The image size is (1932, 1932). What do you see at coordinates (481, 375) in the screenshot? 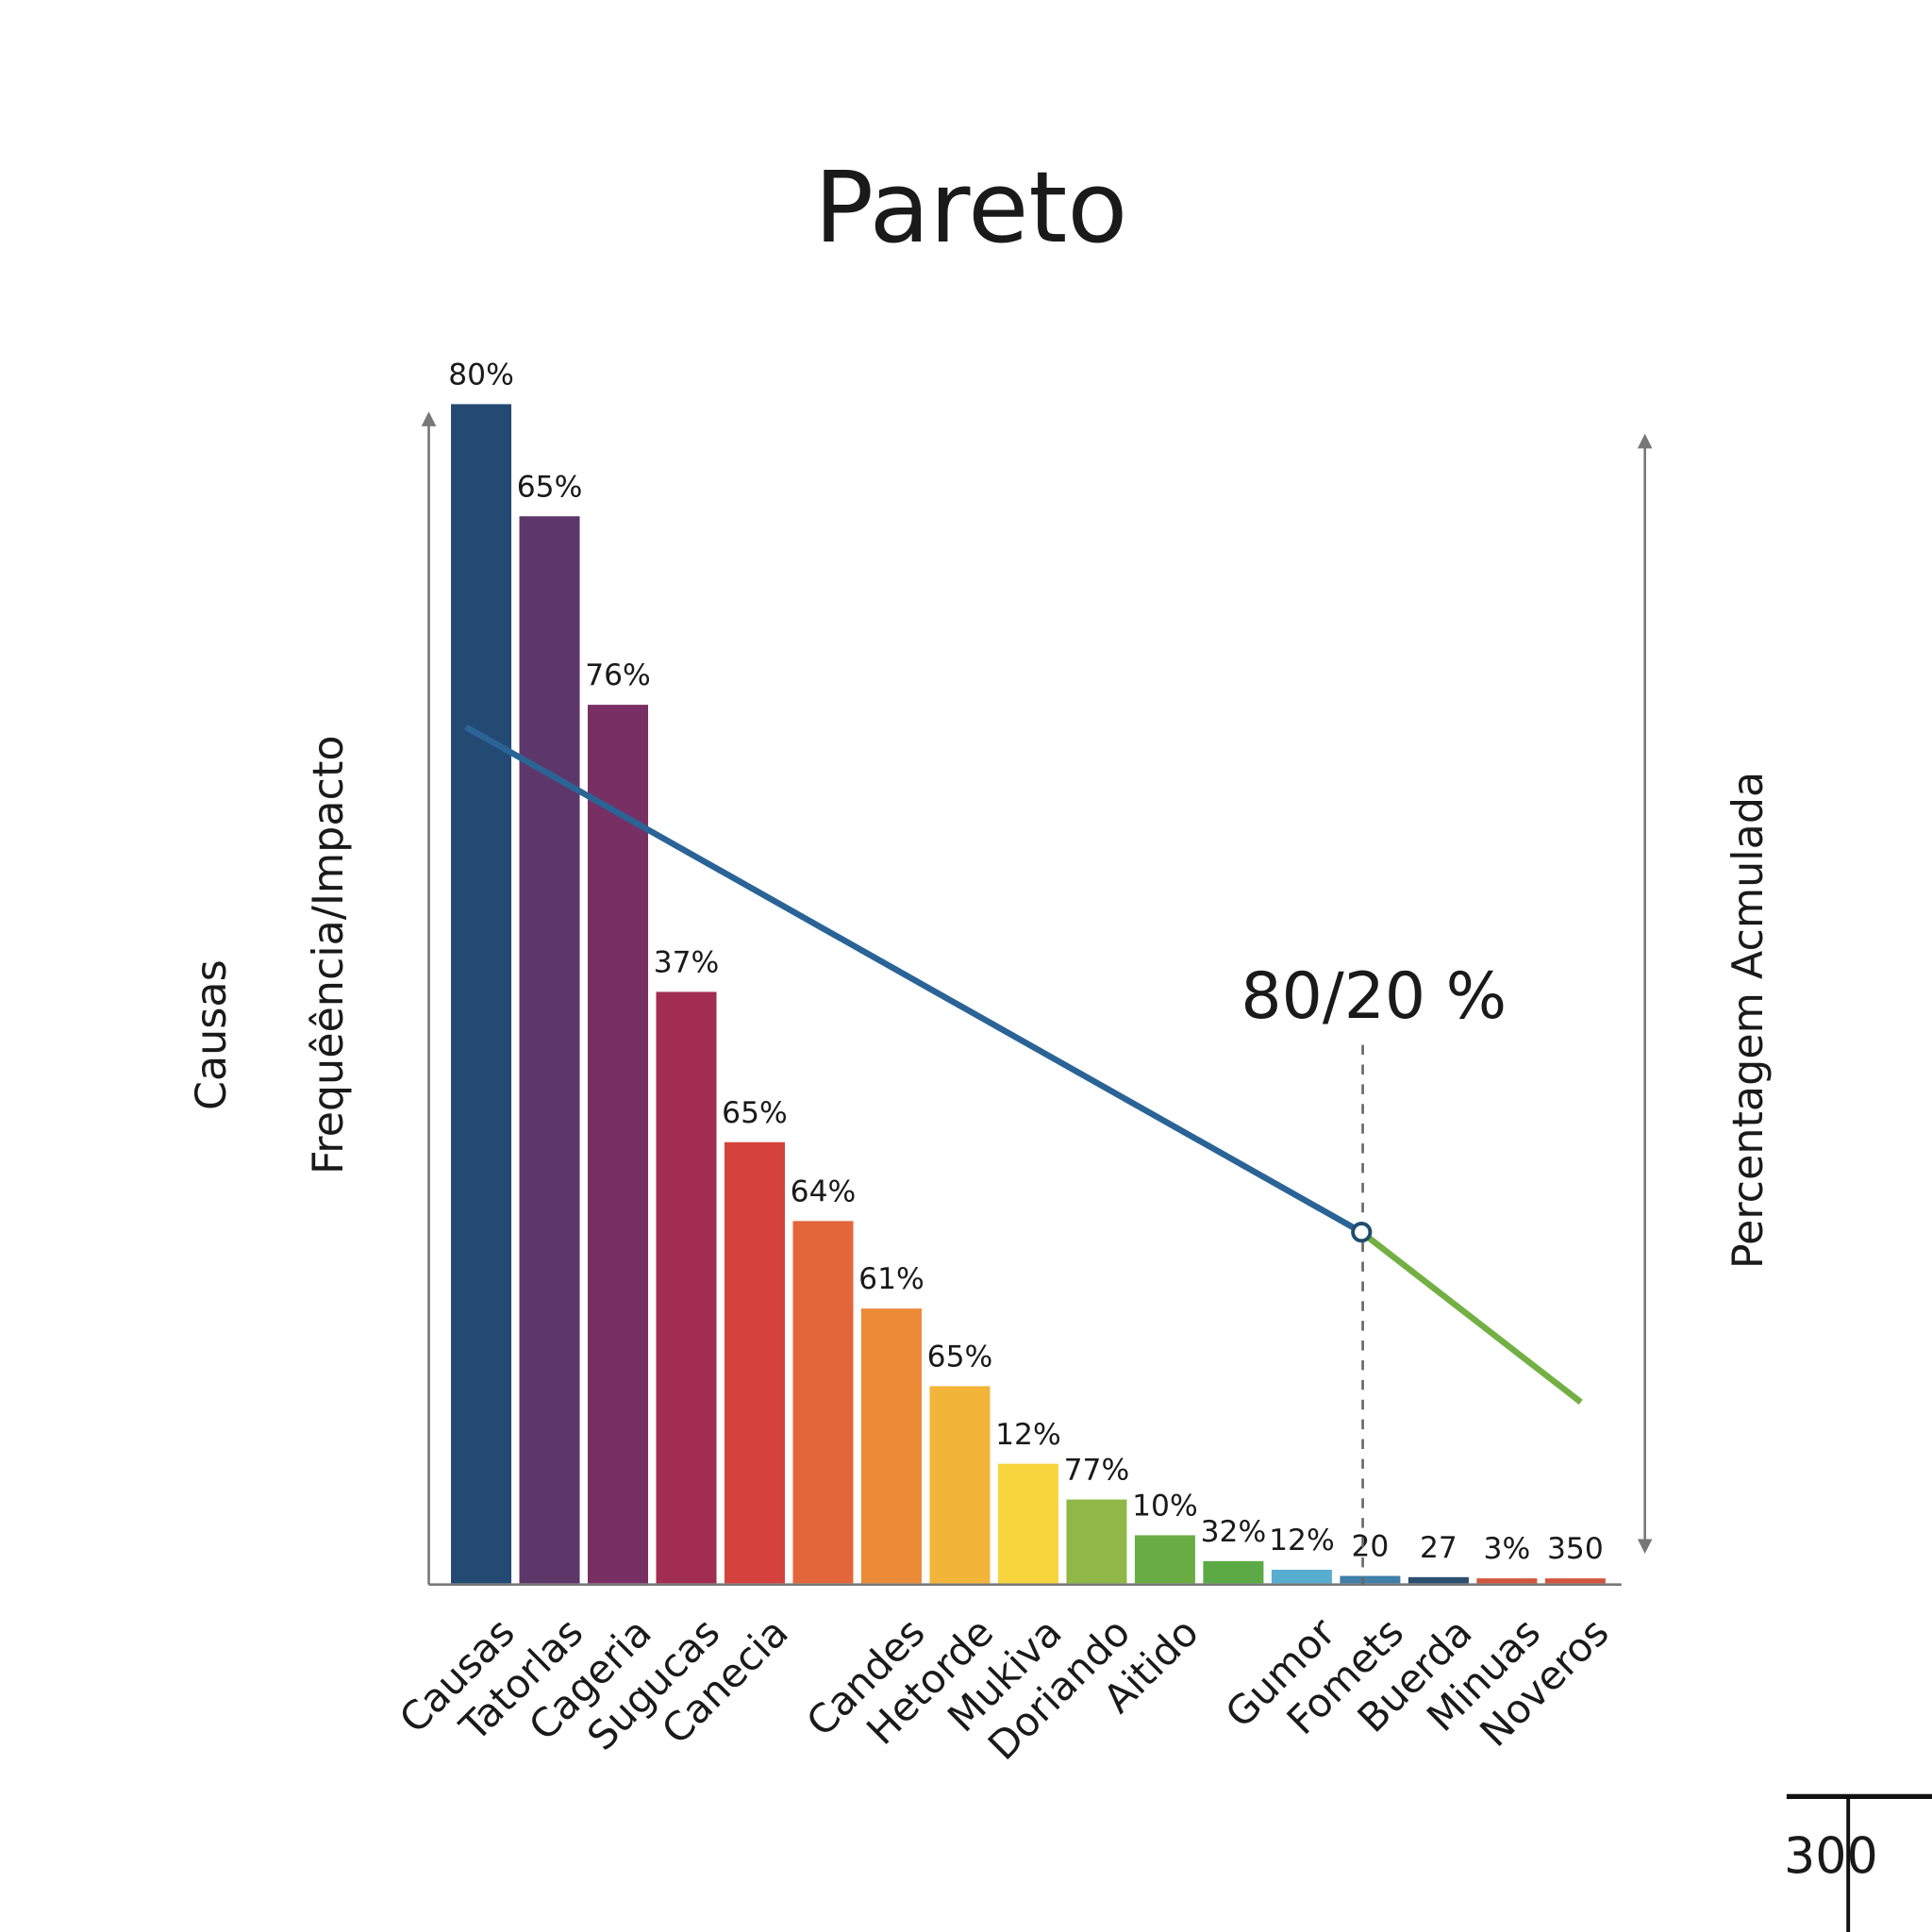
I see `bar-label: 80%` at bounding box center [481, 375].